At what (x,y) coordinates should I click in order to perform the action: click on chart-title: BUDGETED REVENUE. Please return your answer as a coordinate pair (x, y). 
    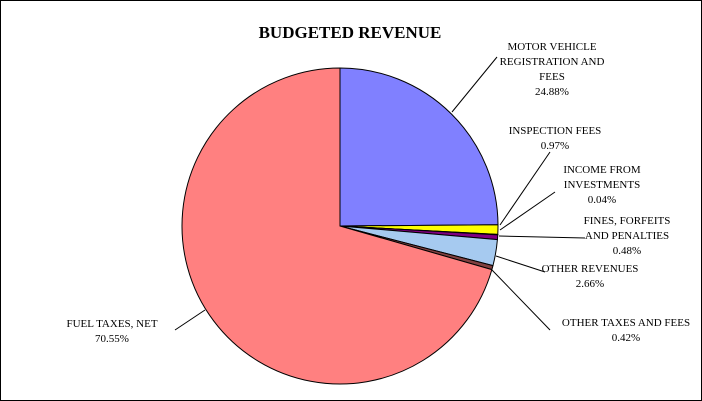
    Looking at the image, I should click on (350, 32).